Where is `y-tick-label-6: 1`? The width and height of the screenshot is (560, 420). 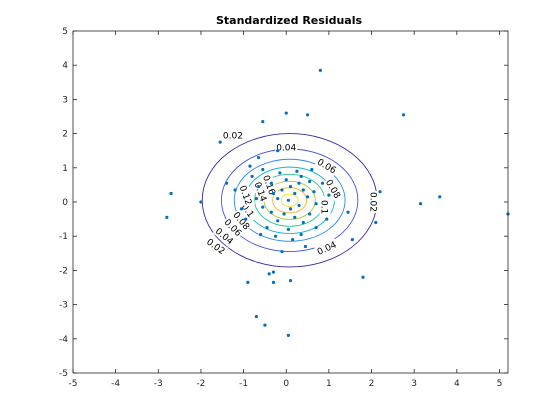 y-tick-label-6: 1 is located at coordinates (65, 169).